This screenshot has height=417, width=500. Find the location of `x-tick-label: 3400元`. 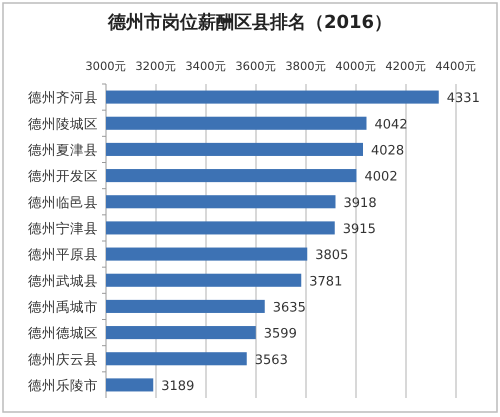

x-tick-label: 3400元 is located at coordinates (206, 66).